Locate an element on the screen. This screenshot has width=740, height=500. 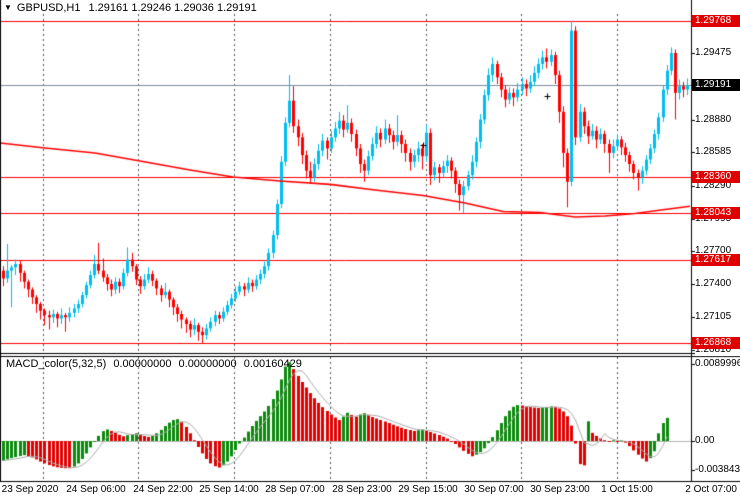
time-tick-label: 30 Sep 07:00 is located at coordinates (494, 489).